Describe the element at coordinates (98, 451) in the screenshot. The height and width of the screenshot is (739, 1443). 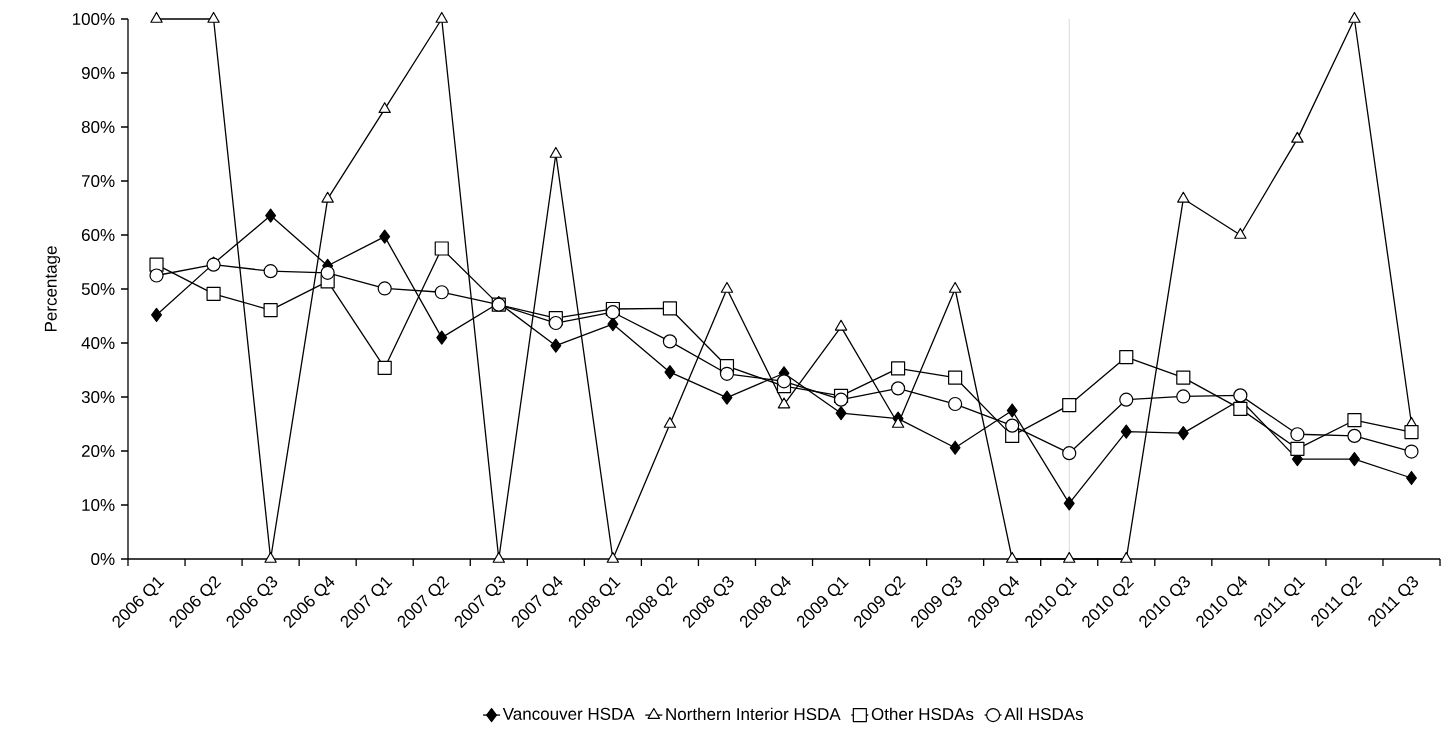
I see `y-tick-label: 20%` at that location.